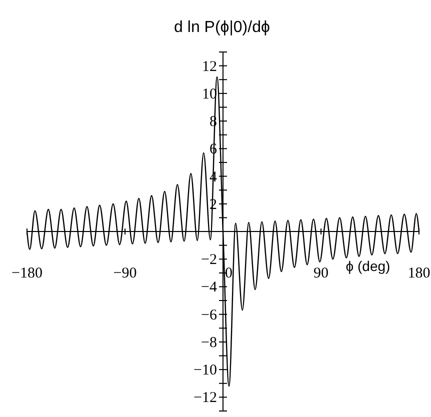  Describe the element at coordinates (205, 398) in the screenshot. I see `y-tick-label: −12` at that location.